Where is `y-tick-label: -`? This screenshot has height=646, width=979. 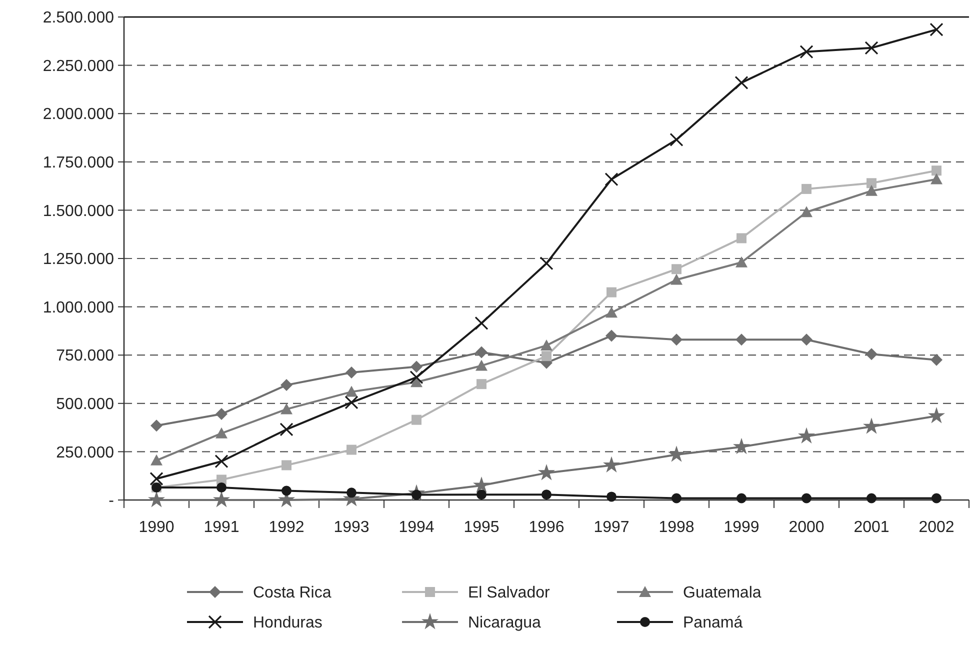 y-tick-label: - is located at coordinates (111, 501).